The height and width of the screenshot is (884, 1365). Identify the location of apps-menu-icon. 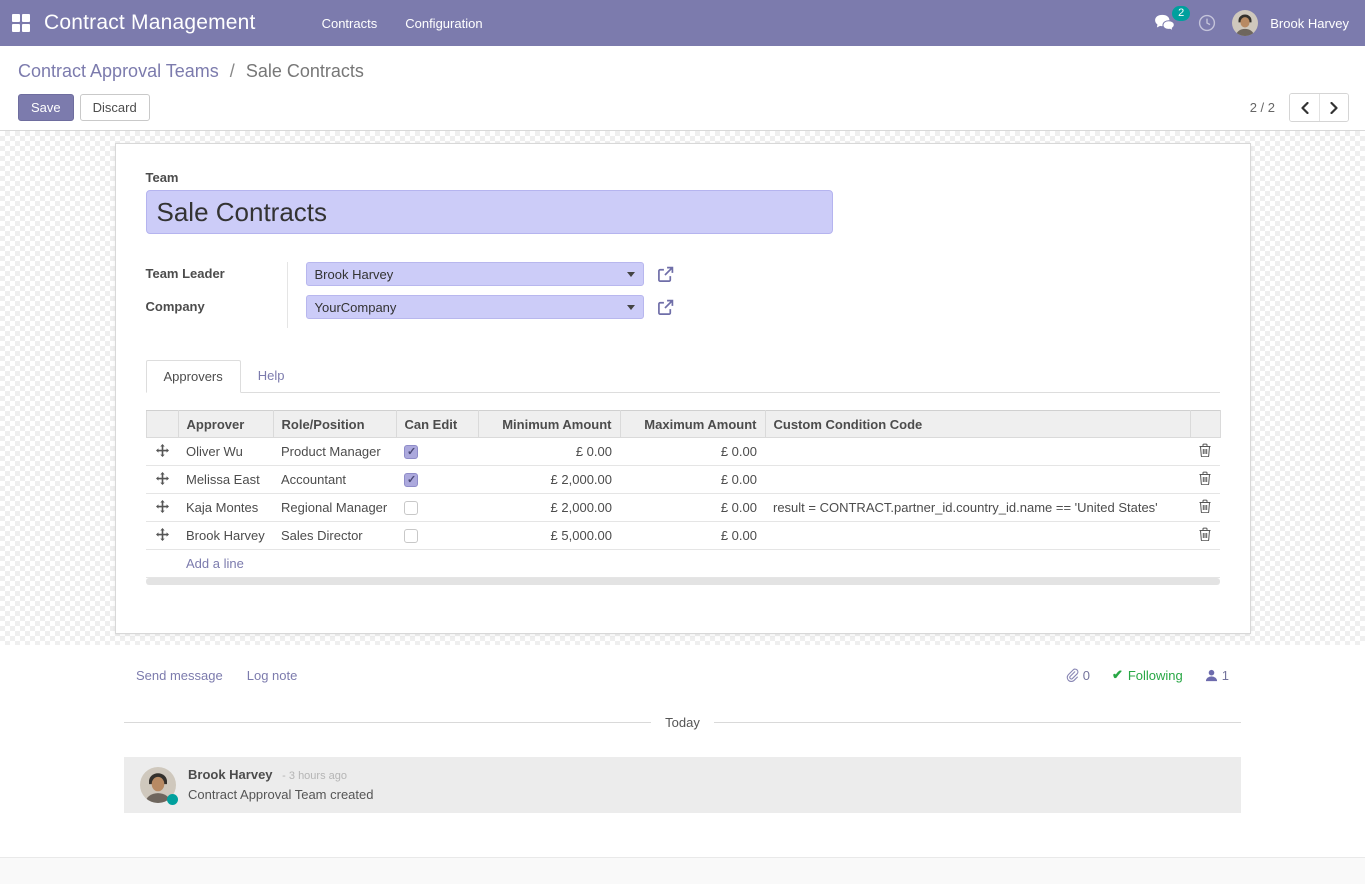
(21, 23).